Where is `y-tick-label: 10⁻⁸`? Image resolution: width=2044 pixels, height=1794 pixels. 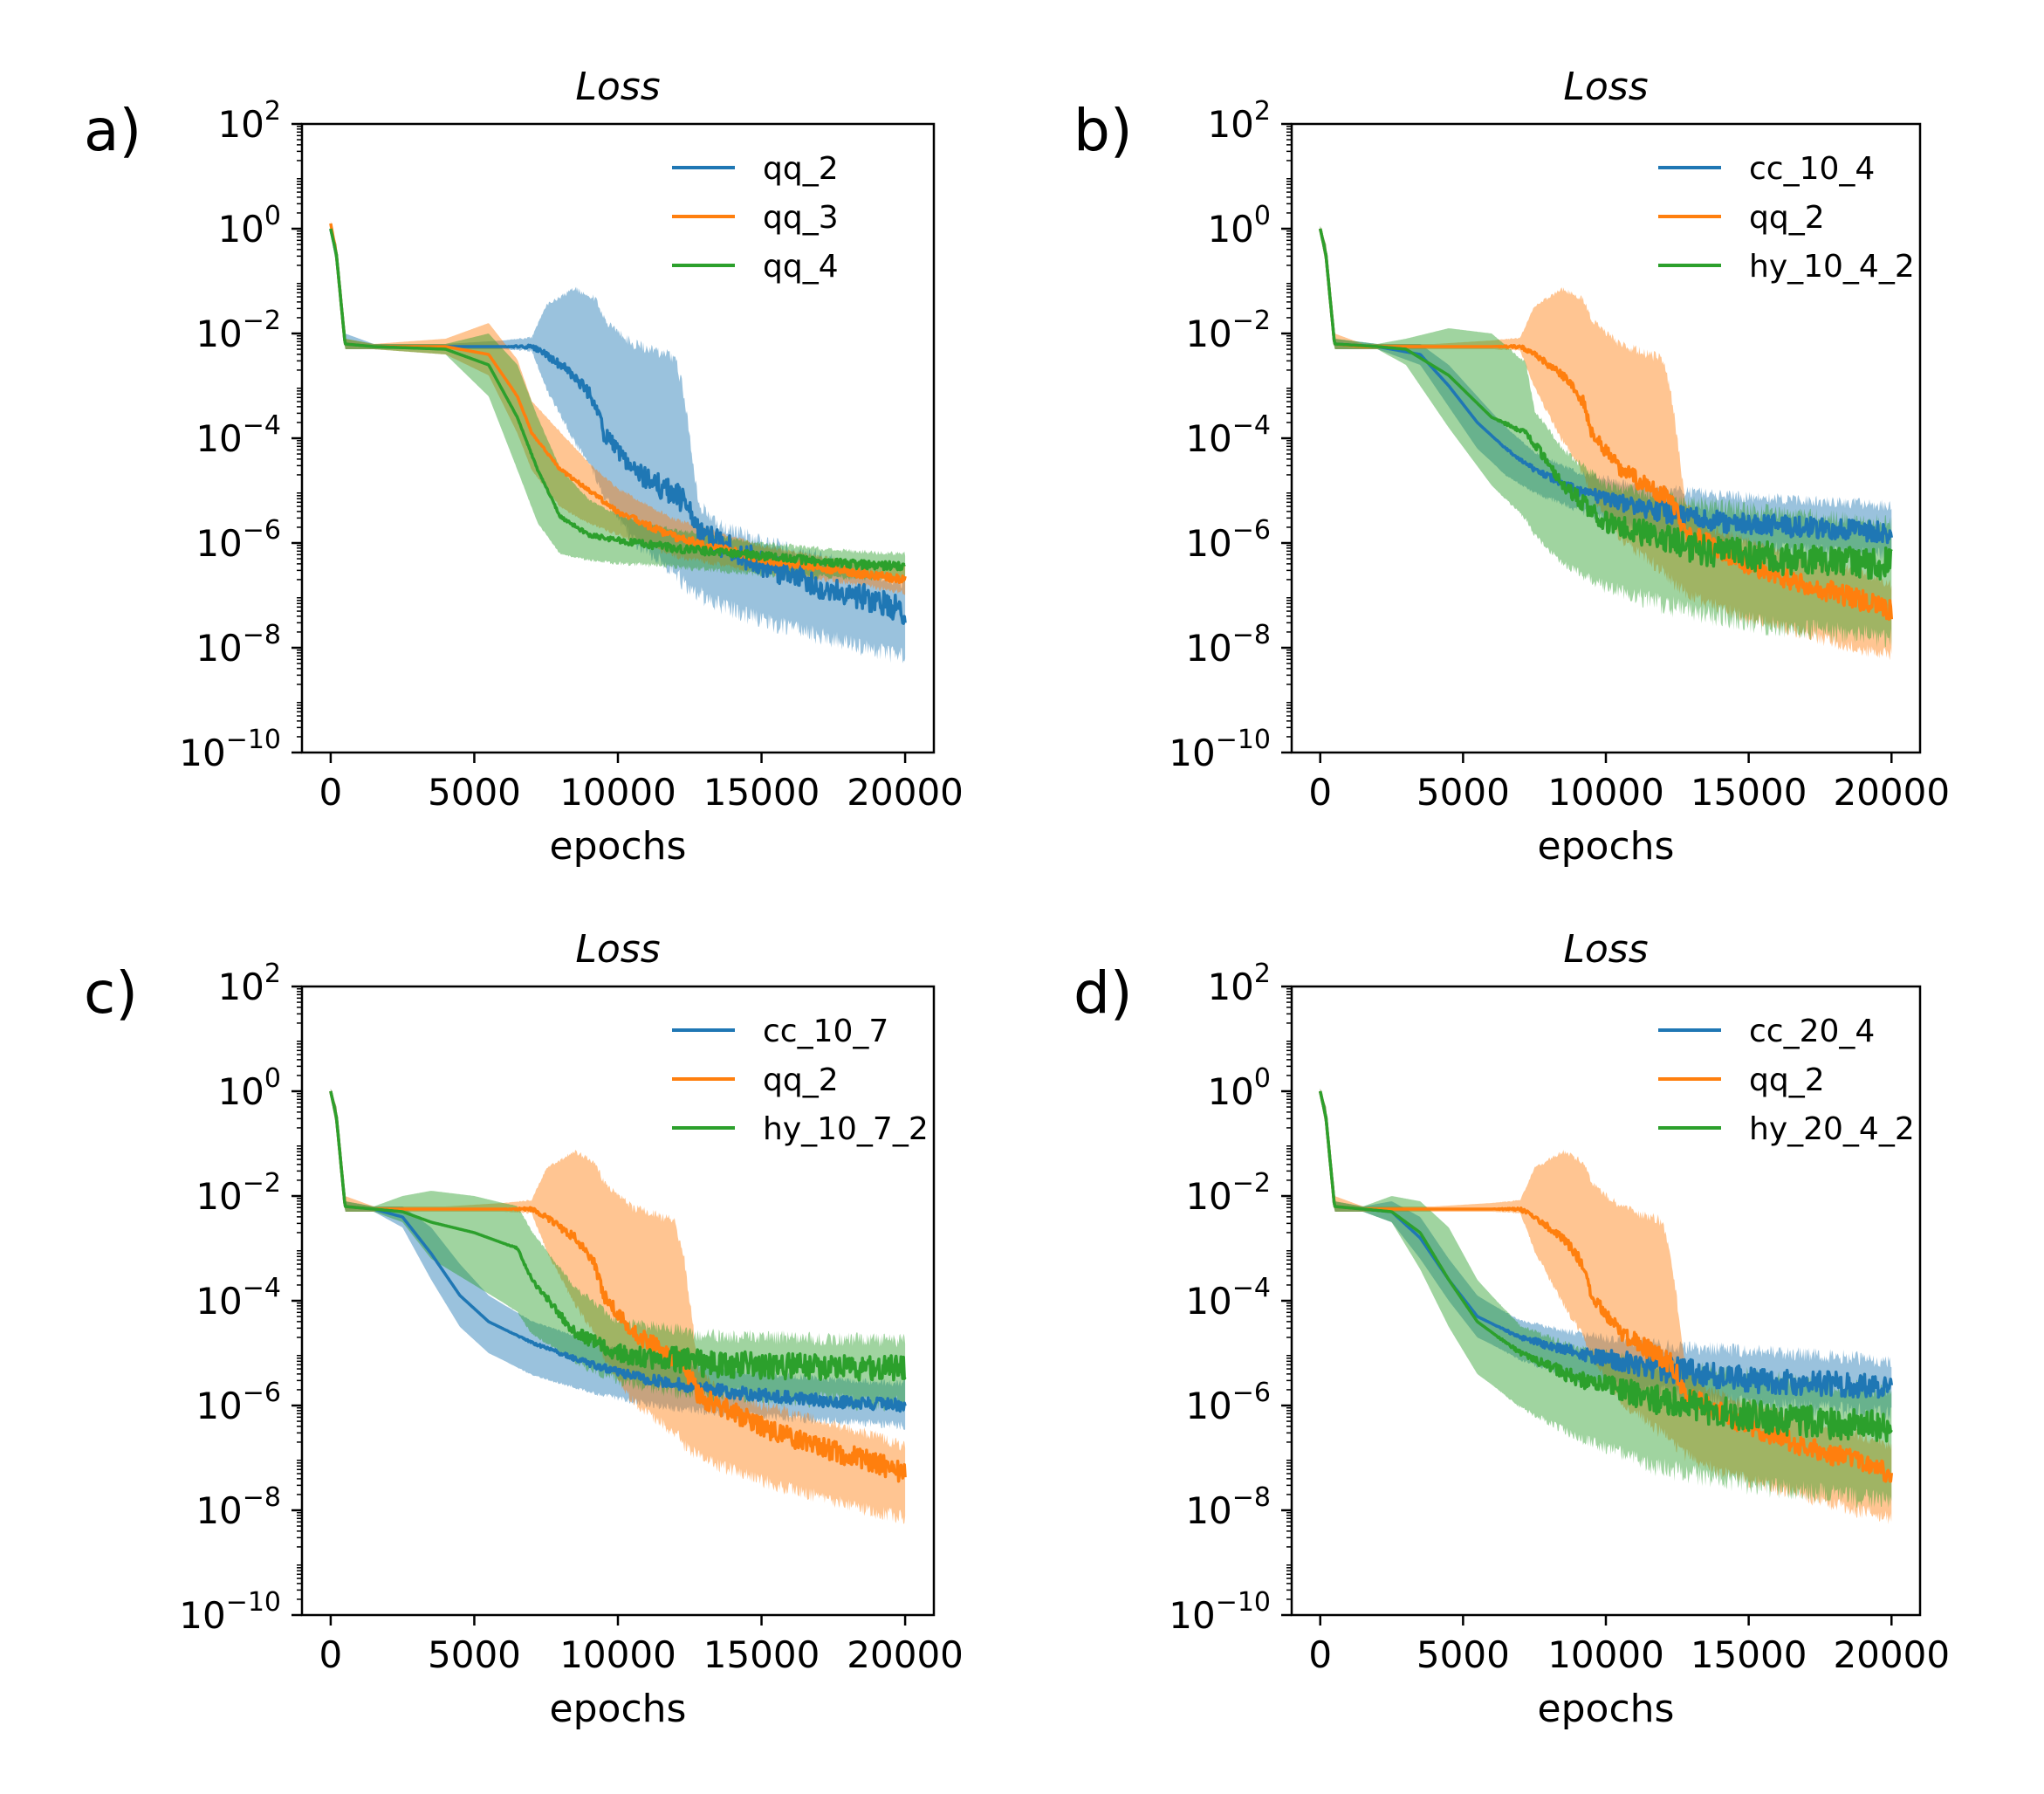
y-tick-label: 10⁻⁸ is located at coordinates (1228, 645).